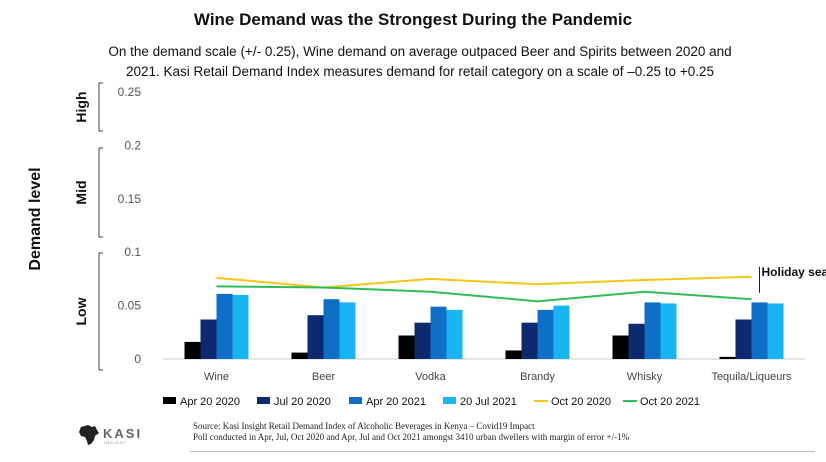 This screenshot has height=462, width=826. I want to click on line-oct-20-2021, so click(484, 294).